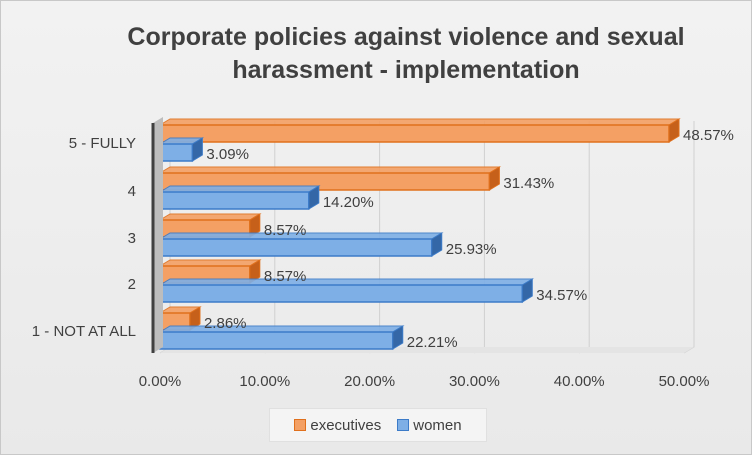 The width and height of the screenshot is (752, 455). I want to click on data-label-women-5-fully: 3.09%, so click(227, 154).